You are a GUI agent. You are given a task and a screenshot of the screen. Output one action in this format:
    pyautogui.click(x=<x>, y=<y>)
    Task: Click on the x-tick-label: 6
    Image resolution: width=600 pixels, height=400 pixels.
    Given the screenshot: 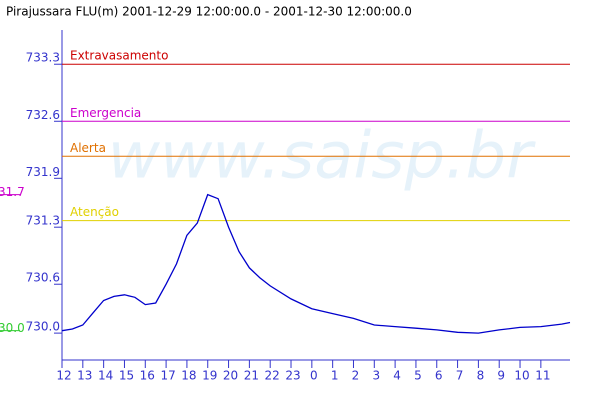 What is the action you would take?
    pyautogui.click(x=439, y=376)
    